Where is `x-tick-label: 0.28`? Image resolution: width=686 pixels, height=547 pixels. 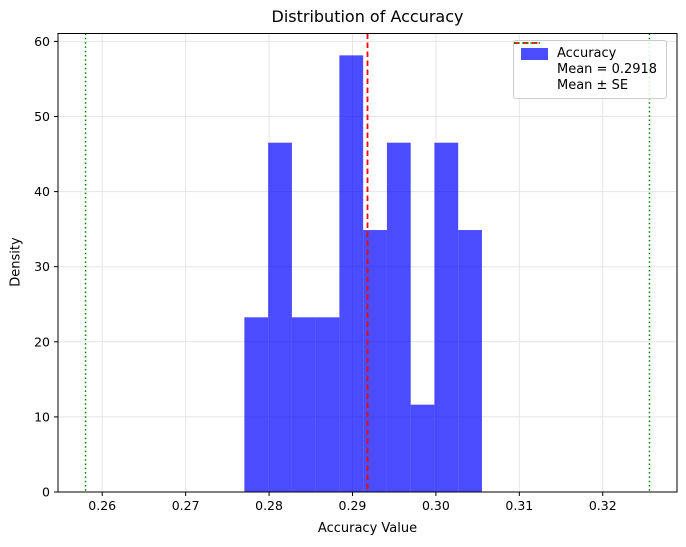
x-tick-label: 0.28 is located at coordinates (269, 505).